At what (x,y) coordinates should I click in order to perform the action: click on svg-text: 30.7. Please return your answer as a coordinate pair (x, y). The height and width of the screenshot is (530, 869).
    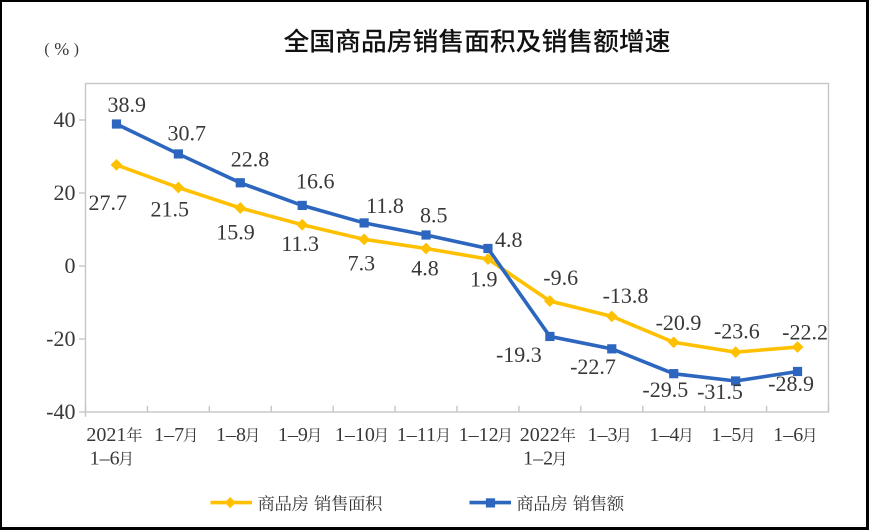
    Looking at the image, I should click on (187, 132).